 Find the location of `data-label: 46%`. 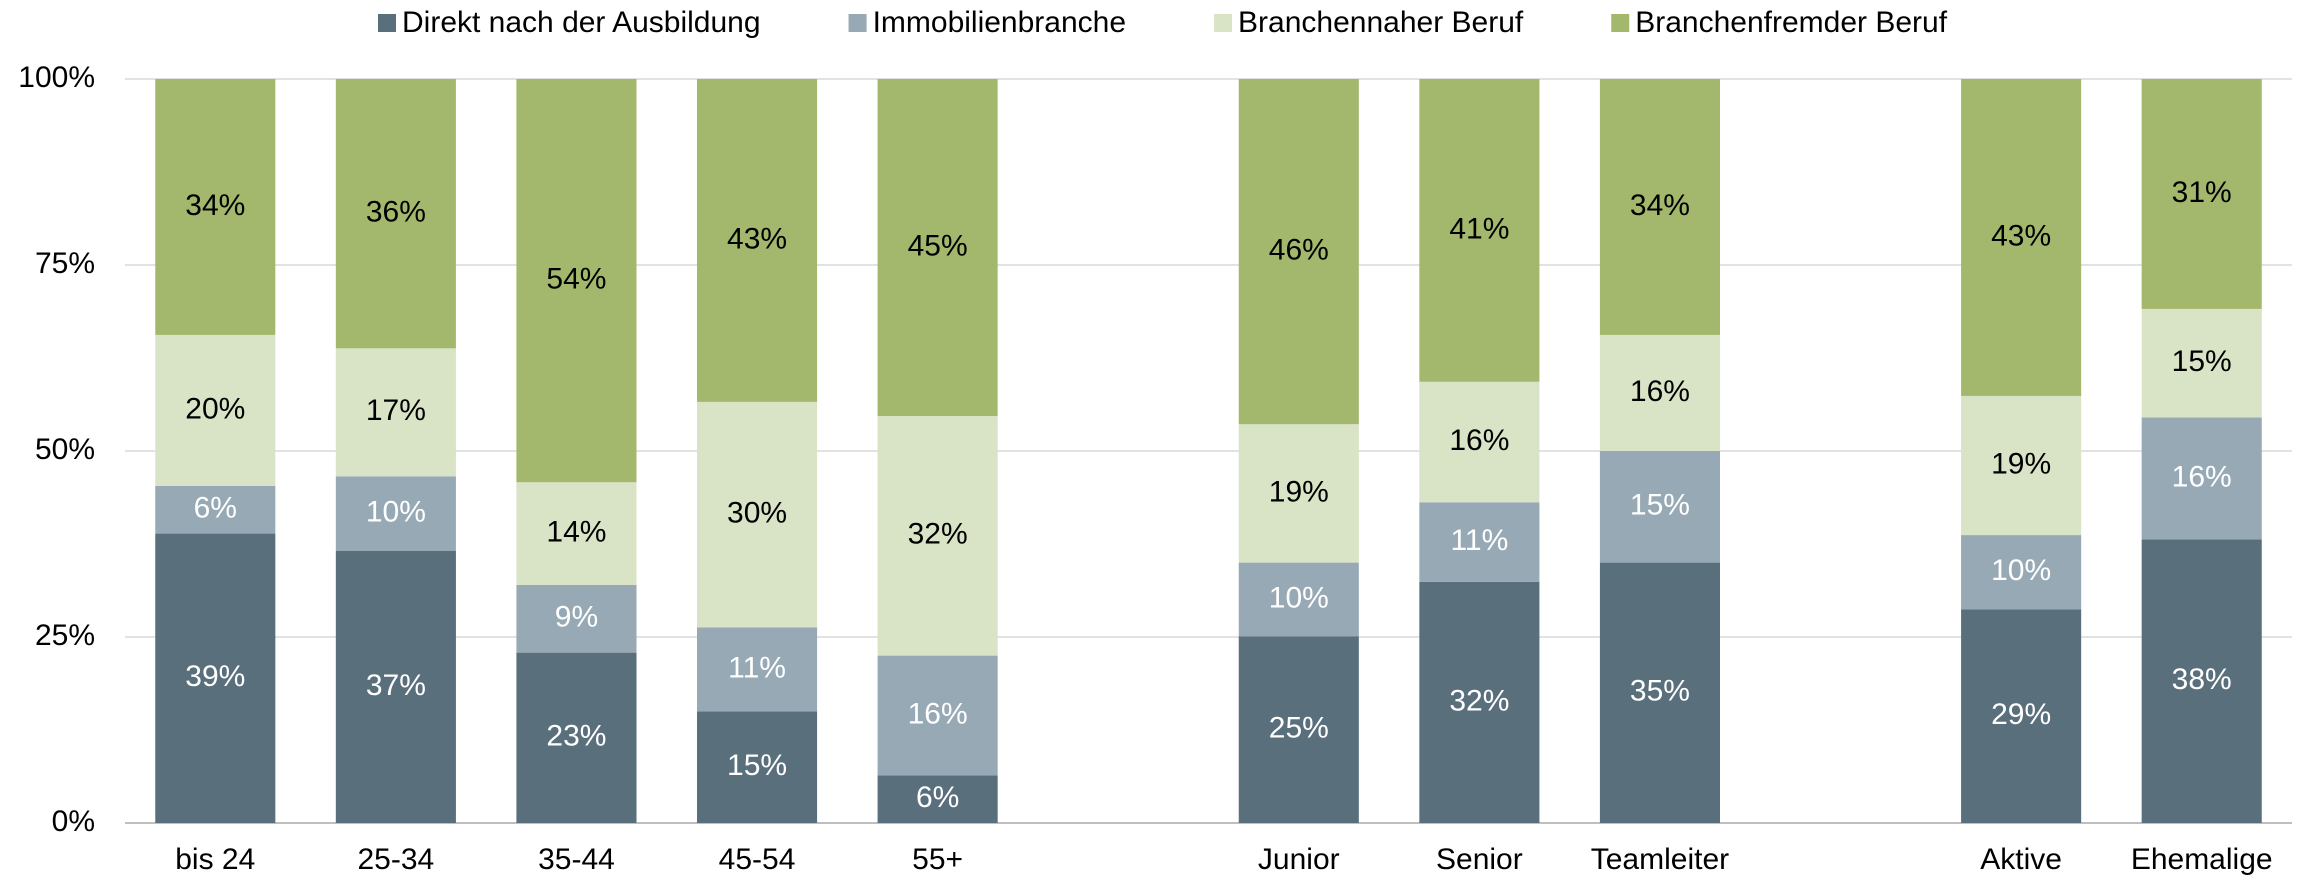

data-label: 46% is located at coordinates (1299, 250).